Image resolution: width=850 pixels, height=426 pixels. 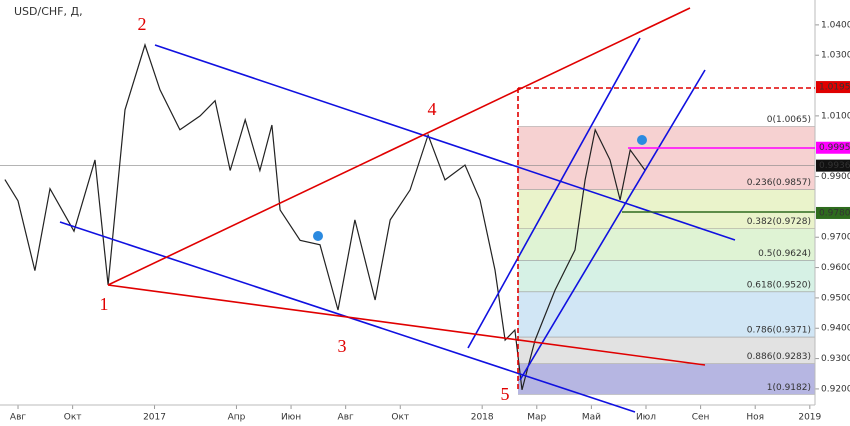 I want to click on price-tag-label: 0.9995, so click(x=834, y=148).